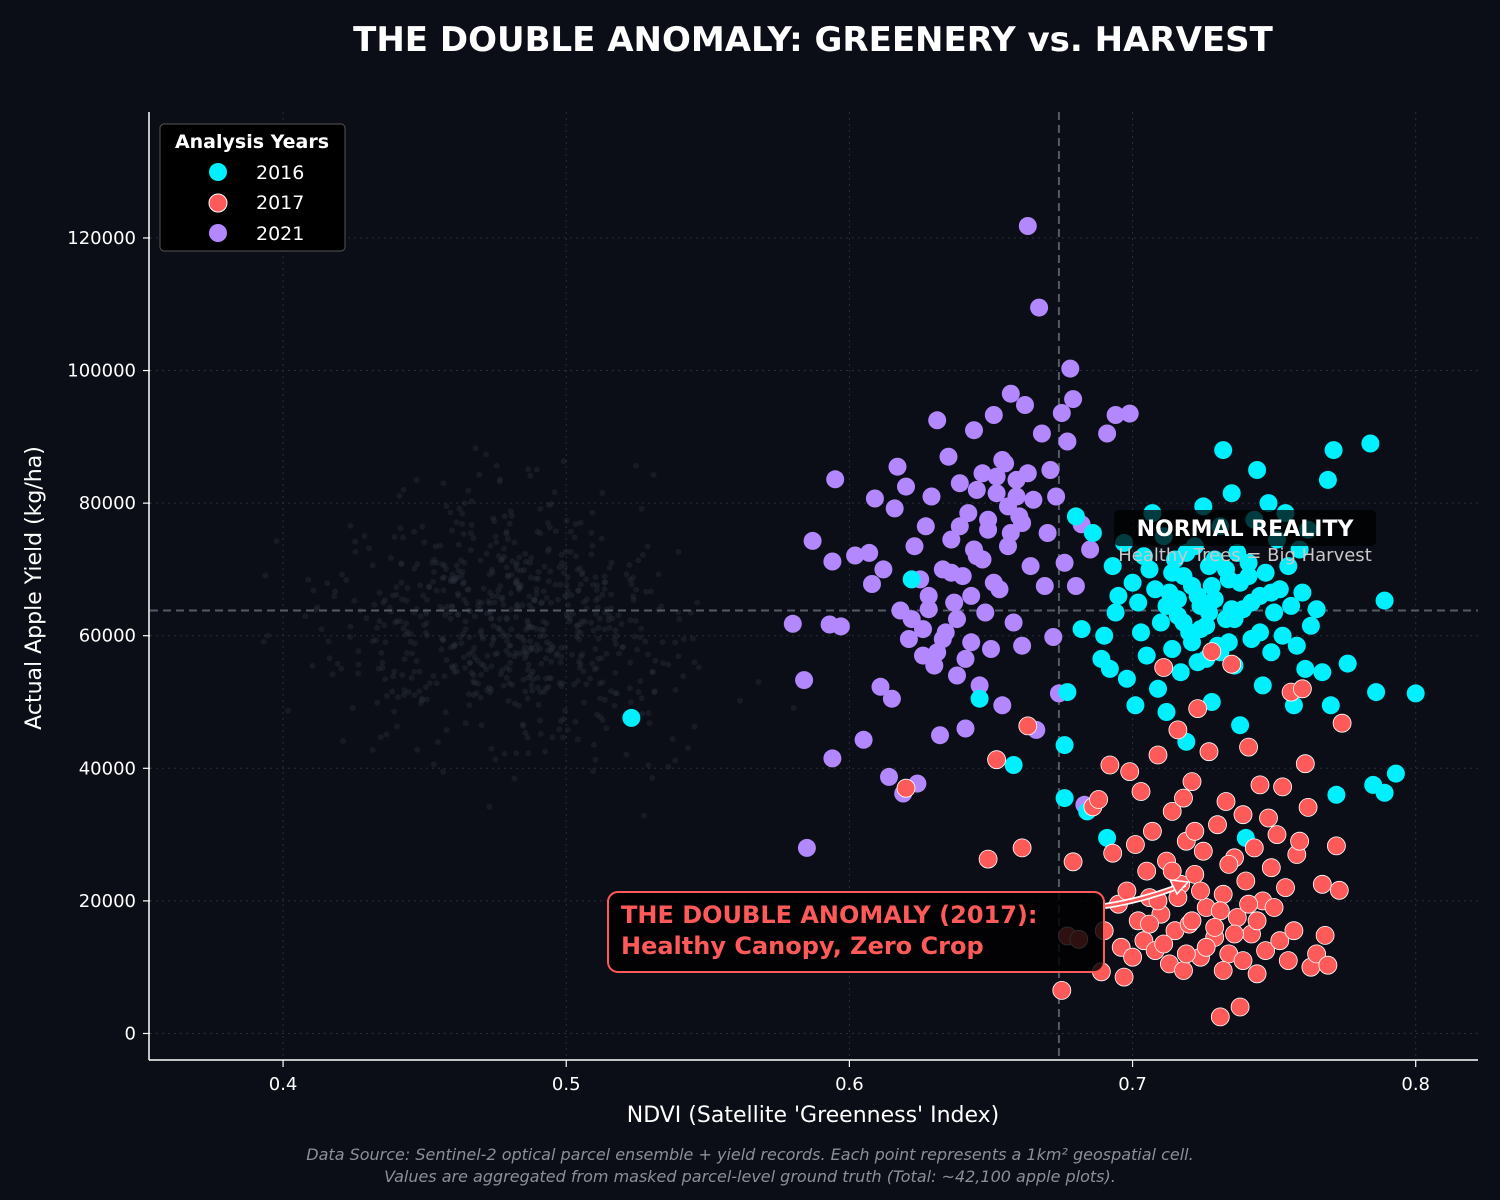  Describe the element at coordinates (130, 1033) in the screenshot. I see `y-tick-label: 0` at that location.